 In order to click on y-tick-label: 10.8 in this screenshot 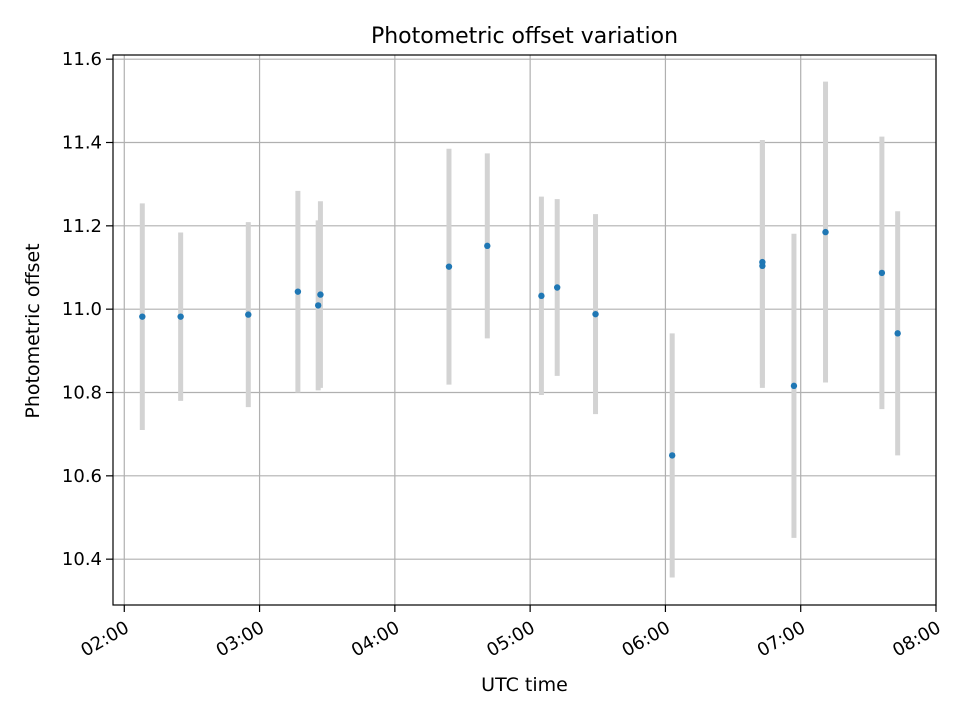, I will do `click(82, 393)`.